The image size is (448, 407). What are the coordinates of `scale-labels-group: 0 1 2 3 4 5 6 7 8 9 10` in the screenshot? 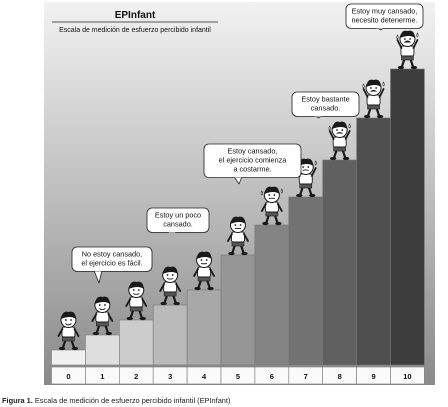 It's located at (238, 375).